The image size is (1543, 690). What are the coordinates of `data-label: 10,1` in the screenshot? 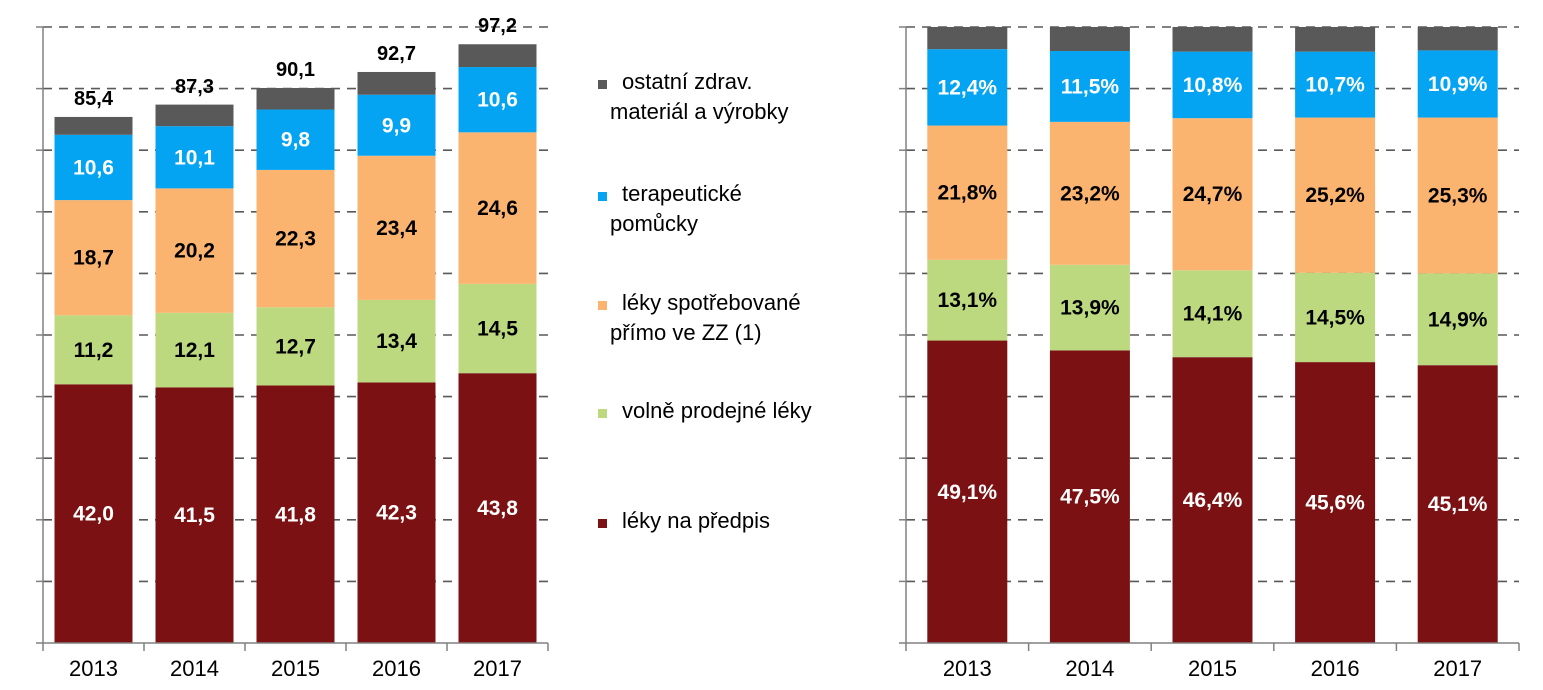 It's located at (194, 157).